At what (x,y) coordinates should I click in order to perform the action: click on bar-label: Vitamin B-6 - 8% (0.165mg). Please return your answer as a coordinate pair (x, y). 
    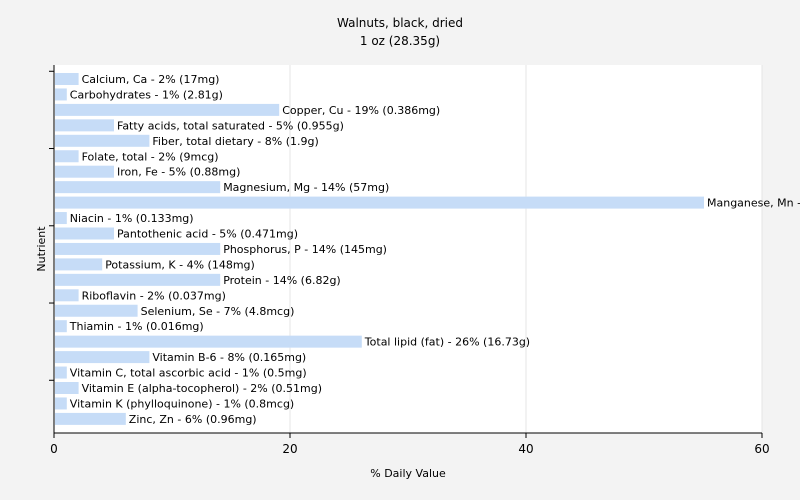
    Looking at the image, I should click on (229, 357).